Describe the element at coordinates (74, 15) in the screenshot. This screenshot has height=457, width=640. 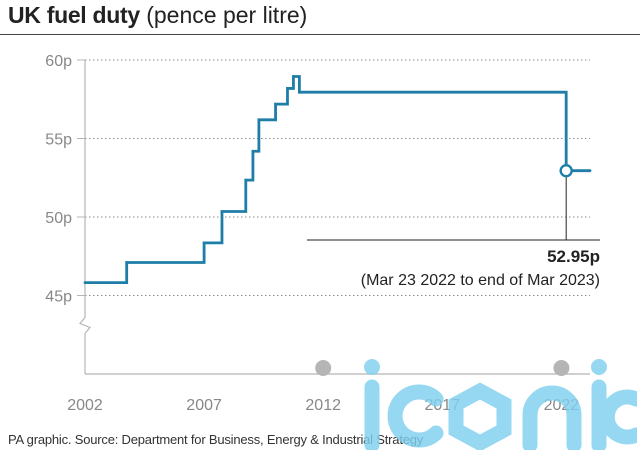
I see `title-main: UK fuel duty` at that location.